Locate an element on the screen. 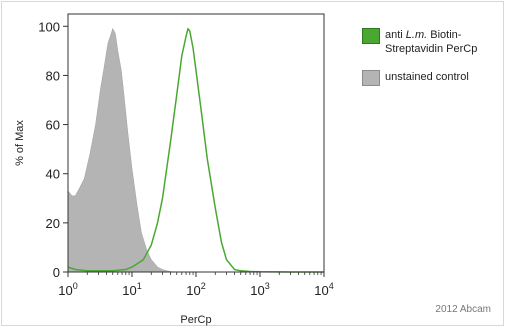 The image size is (507, 329). x-tick-label: 10⁰ is located at coordinates (67, 289).